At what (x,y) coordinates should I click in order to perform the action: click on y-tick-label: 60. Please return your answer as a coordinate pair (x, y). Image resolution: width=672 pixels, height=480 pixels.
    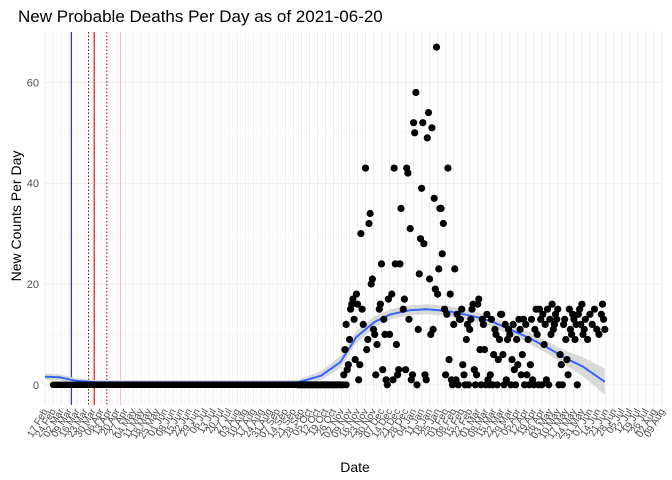
    Looking at the image, I should click on (33, 83).